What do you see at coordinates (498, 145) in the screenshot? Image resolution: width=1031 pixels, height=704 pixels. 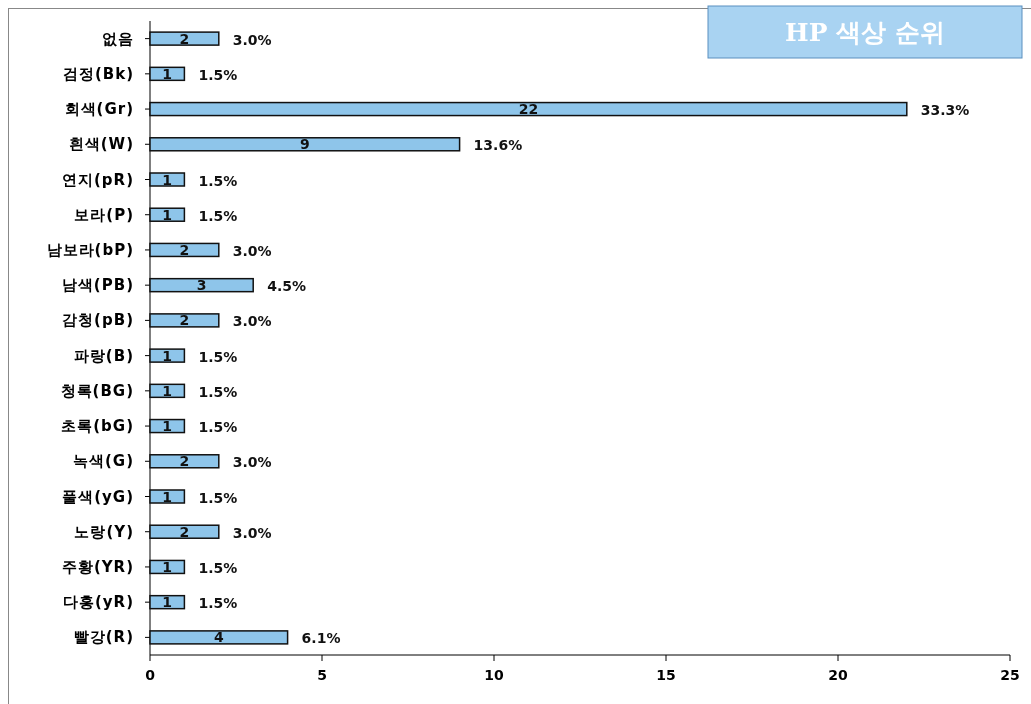 I see `annotation: 13.6%` at bounding box center [498, 145].